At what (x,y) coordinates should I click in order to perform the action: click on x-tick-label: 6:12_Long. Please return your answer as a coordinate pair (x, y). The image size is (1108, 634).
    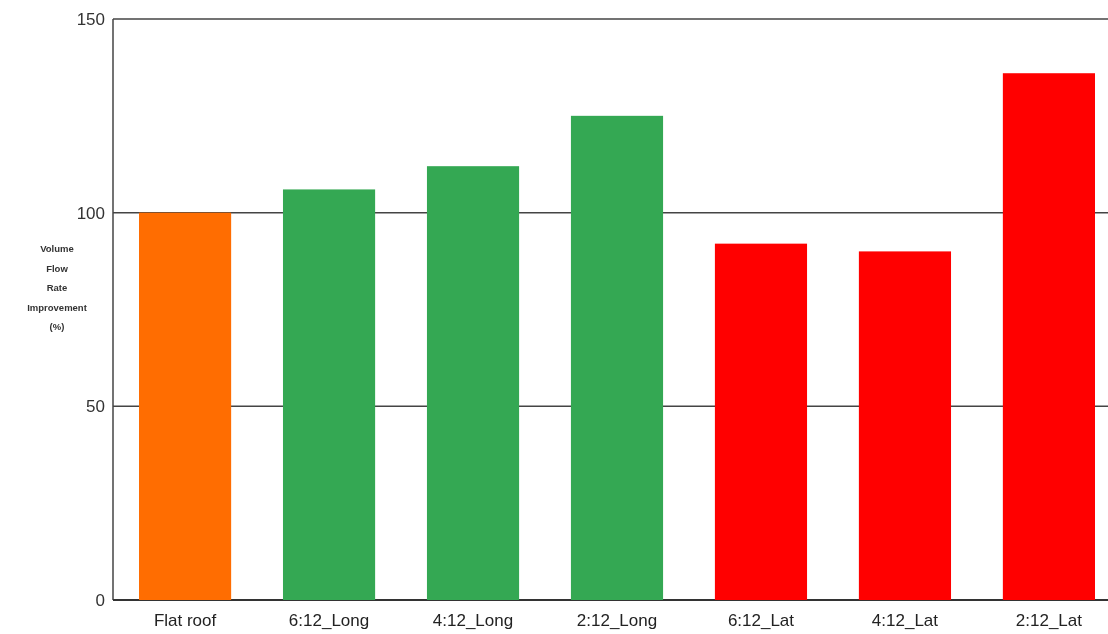
    Looking at the image, I should click on (329, 620).